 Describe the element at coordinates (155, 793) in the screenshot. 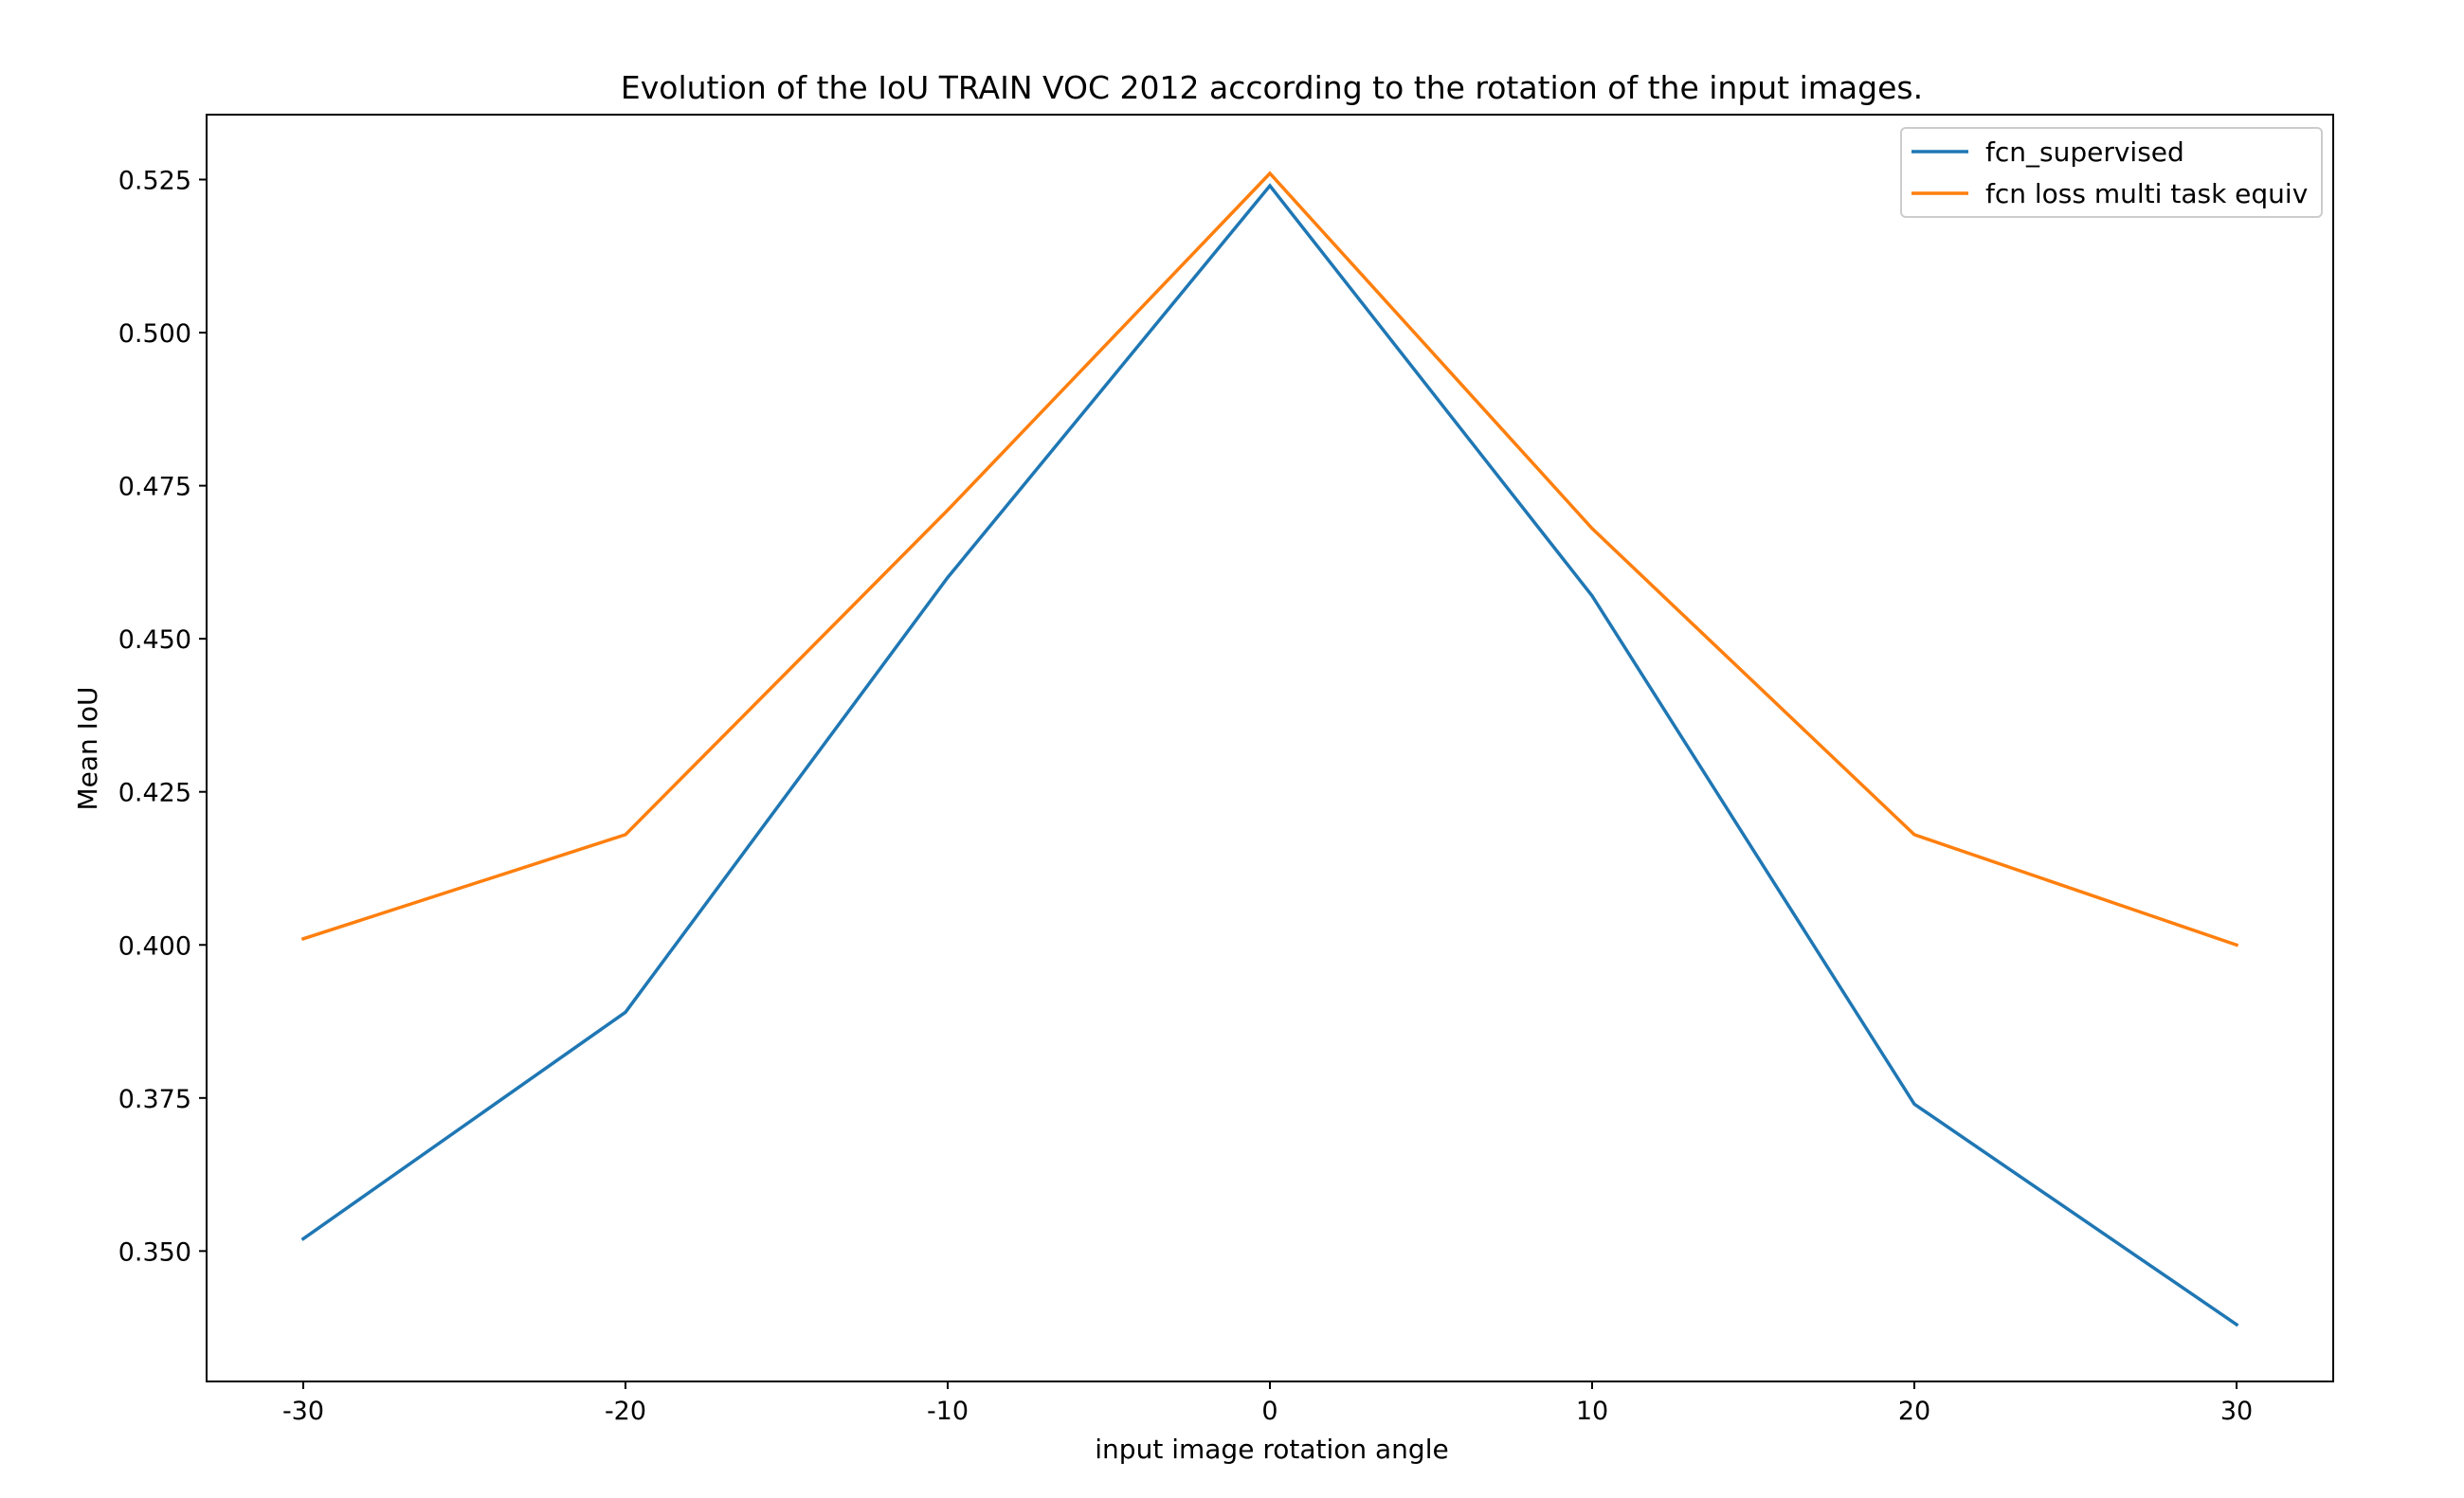

I see `y-tick-label: 0.425` at that location.